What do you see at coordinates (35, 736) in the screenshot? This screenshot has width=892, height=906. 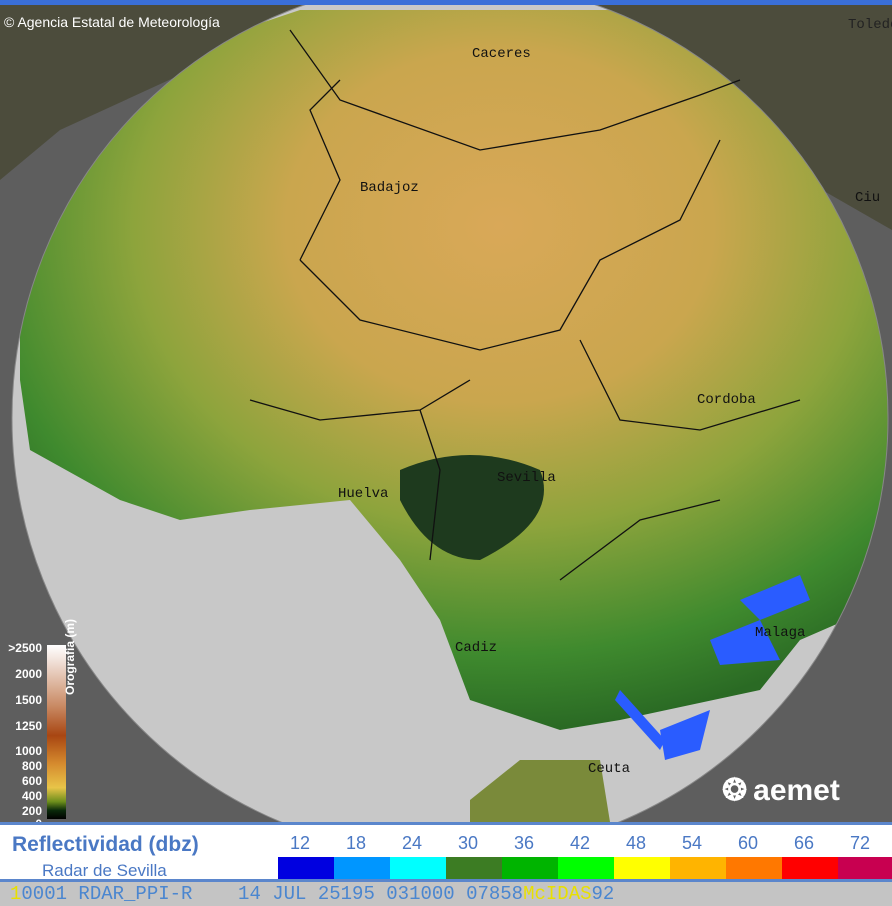 I see `orography-legend: >250020001500125010008006004002000` at bounding box center [35, 736].